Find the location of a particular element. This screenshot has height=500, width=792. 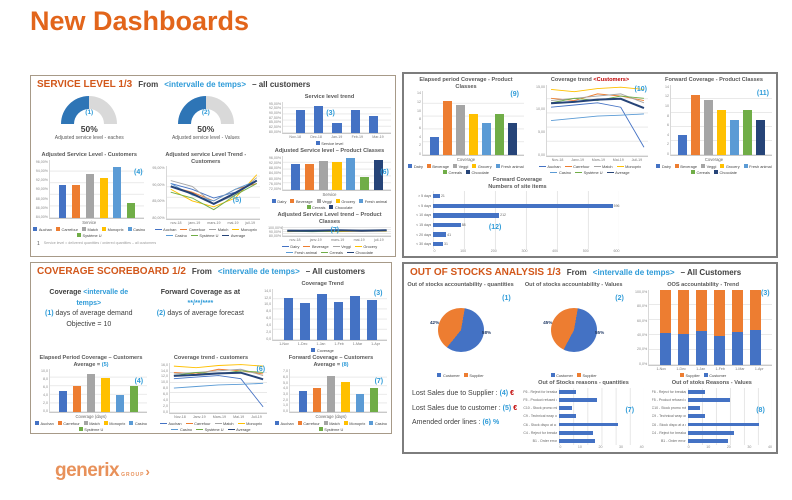

x-tick-label: 40 is located at coordinates (769, 446).